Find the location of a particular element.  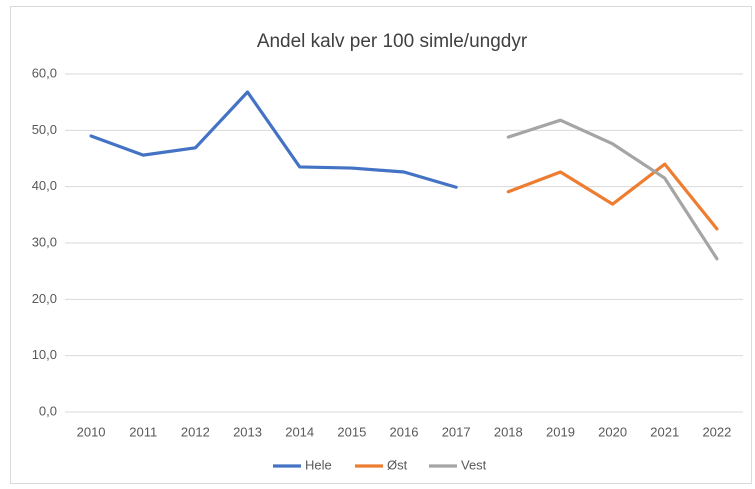

x-tick-label: 2020 is located at coordinates (612, 431).